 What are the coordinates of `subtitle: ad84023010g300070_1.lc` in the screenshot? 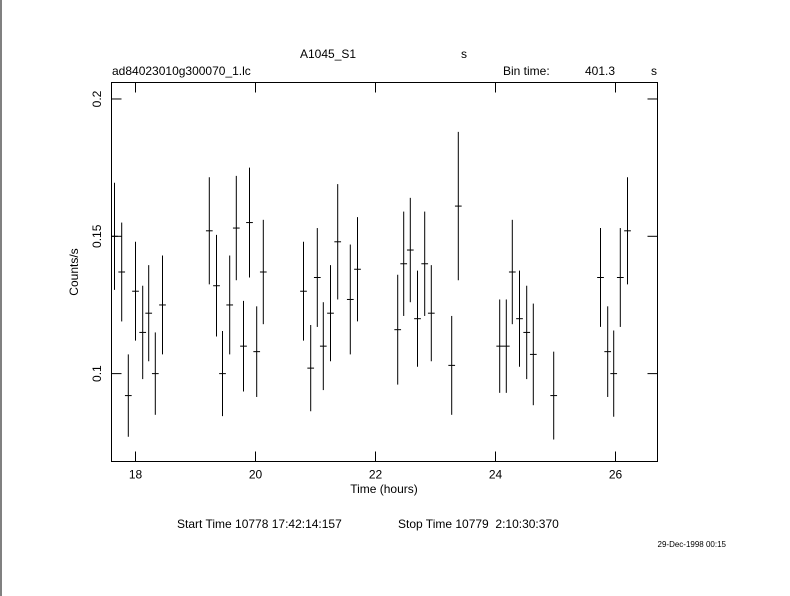 It's located at (181, 71).